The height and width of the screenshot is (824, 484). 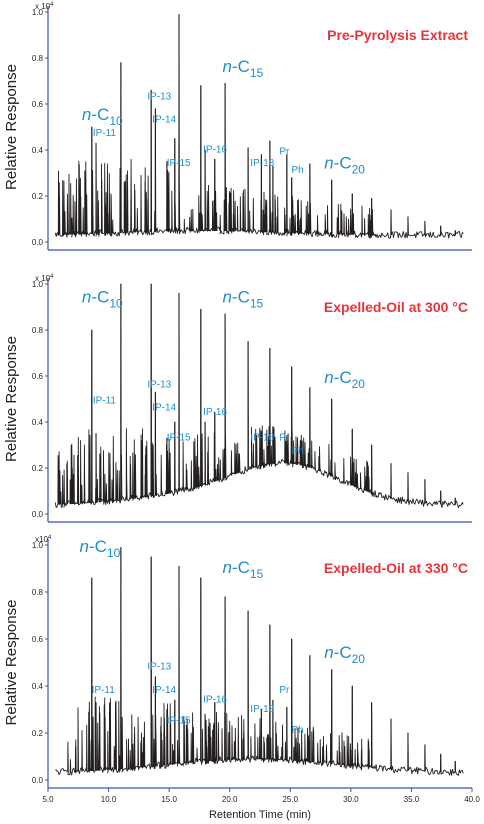 I want to click on x-tick-label: 15.0, so click(x=169, y=799).